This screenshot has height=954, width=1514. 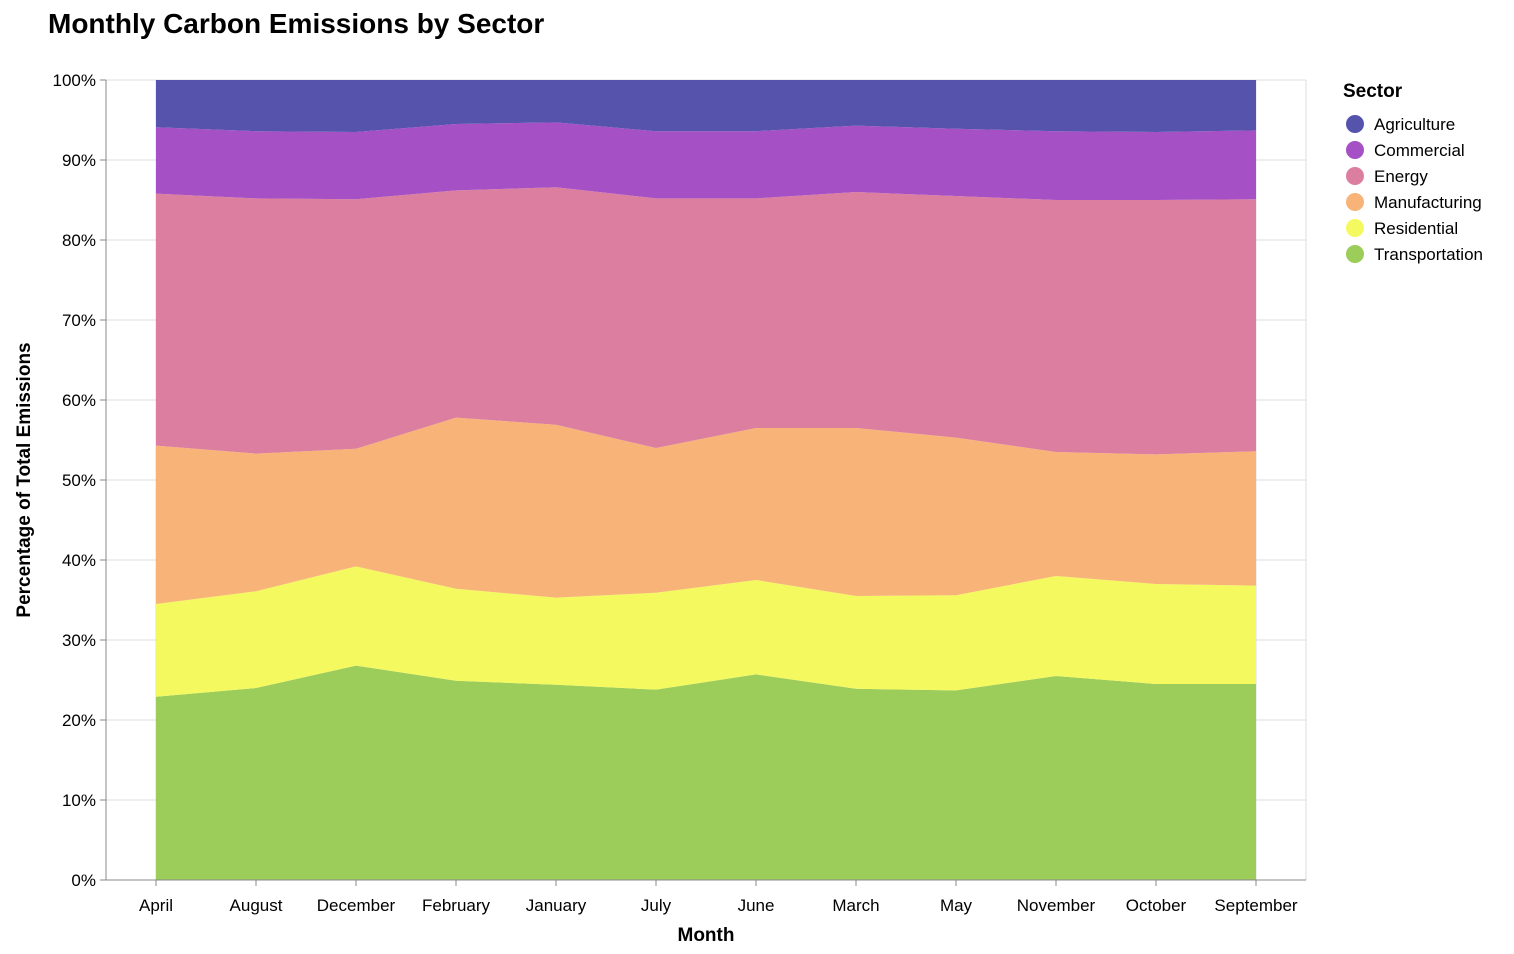 I want to click on x-tick-label: March, so click(x=855, y=905).